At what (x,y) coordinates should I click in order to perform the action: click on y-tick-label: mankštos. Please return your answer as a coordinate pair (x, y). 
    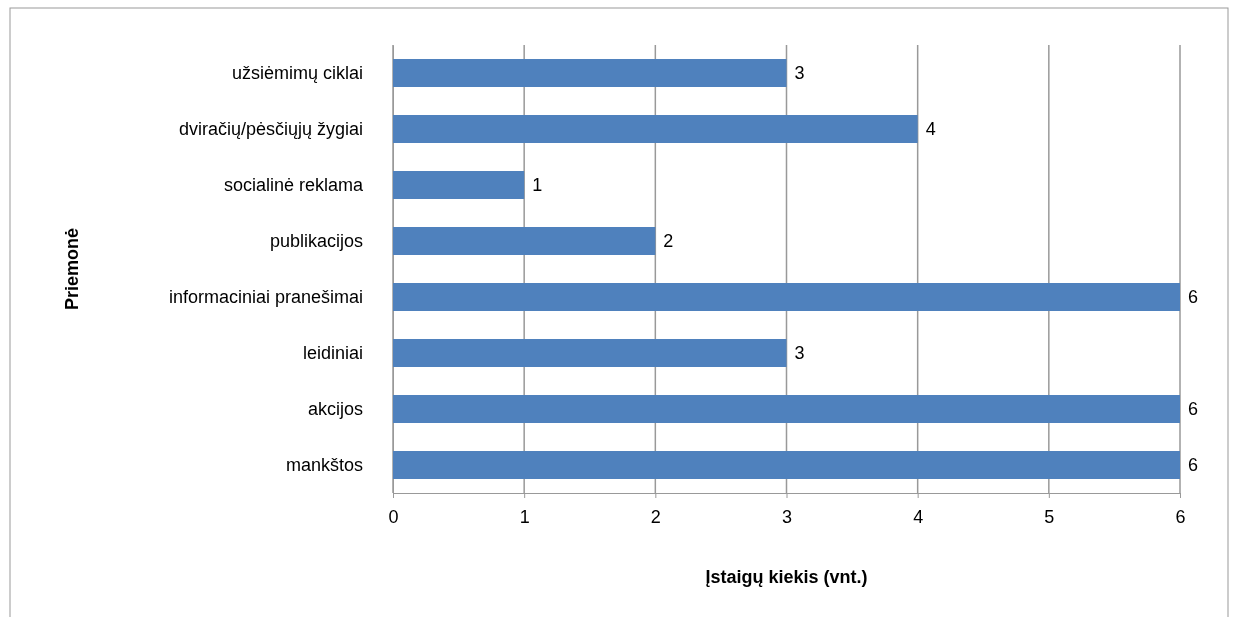
    Looking at the image, I should click on (324, 464).